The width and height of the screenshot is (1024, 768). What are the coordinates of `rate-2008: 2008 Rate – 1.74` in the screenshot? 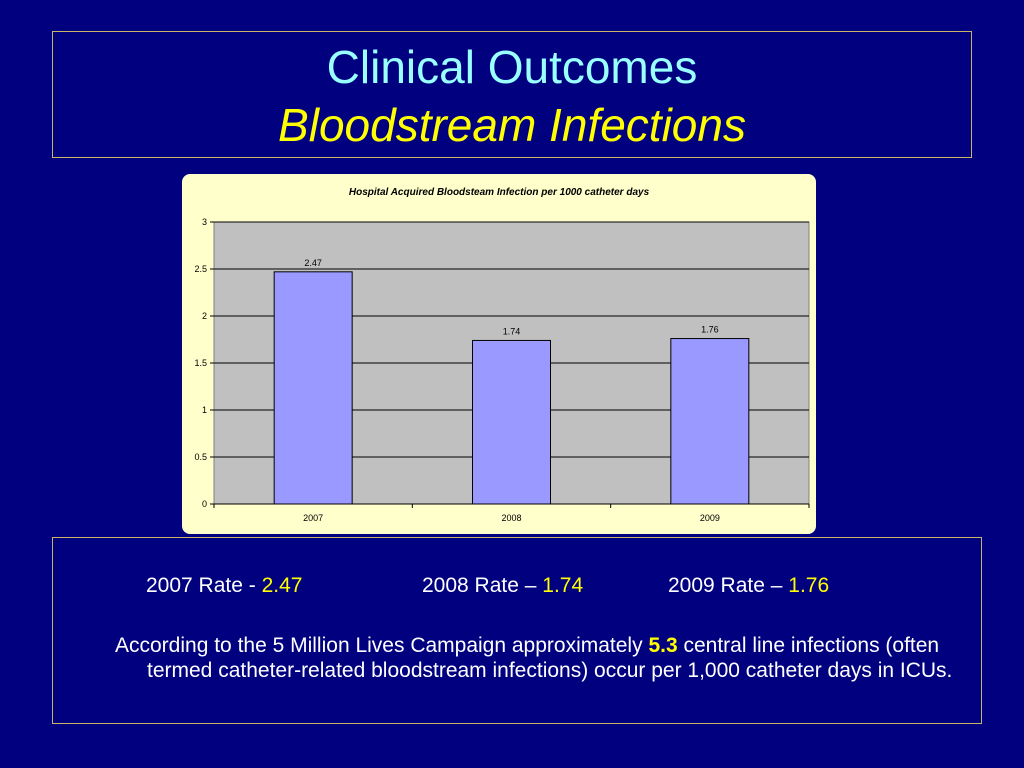 It's located at (502, 586).